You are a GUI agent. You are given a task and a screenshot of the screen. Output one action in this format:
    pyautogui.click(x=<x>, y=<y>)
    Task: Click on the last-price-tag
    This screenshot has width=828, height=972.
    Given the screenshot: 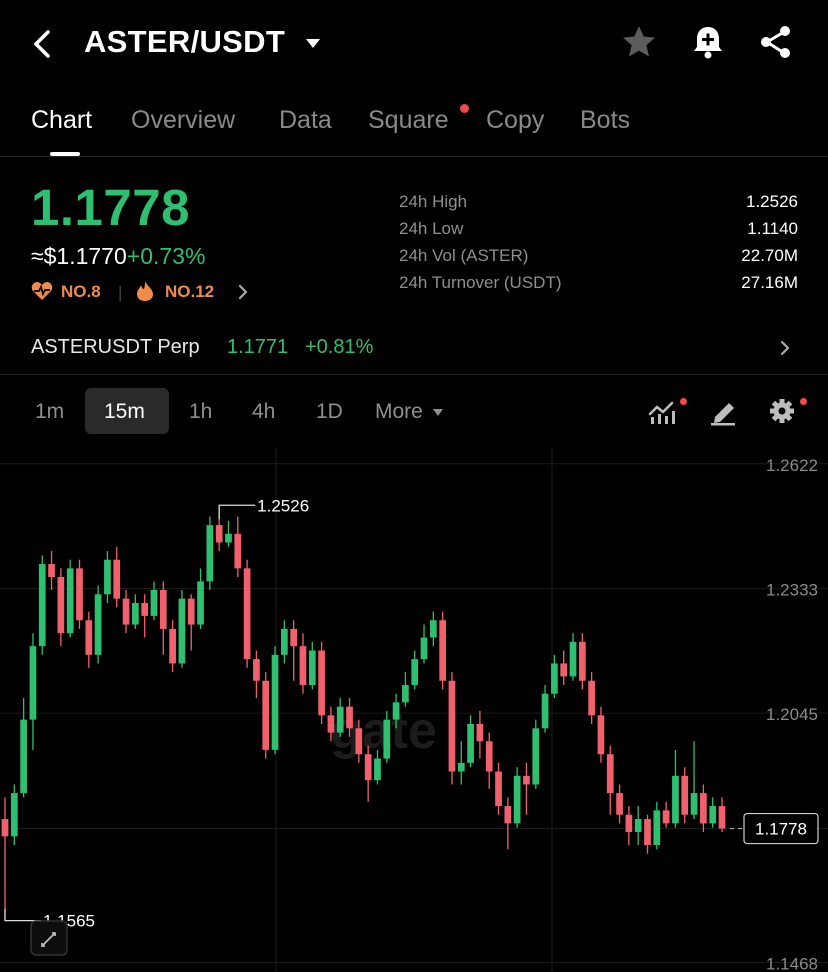 What is the action you would take?
    pyautogui.click(x=781, y=828)
    